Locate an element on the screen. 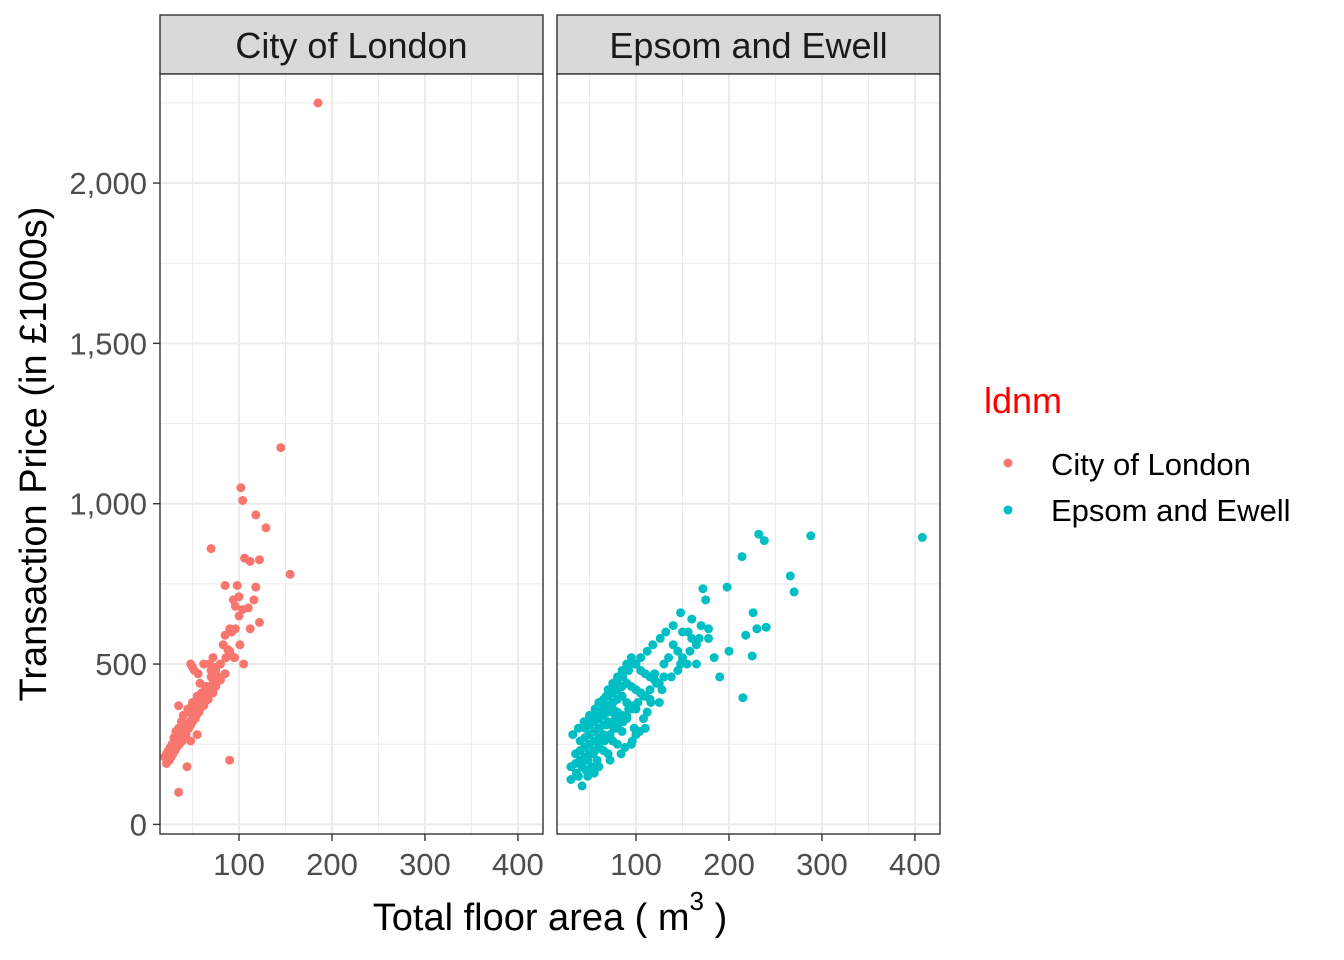  y-tick-label: 1,000 is located at coordinates (108, 504).